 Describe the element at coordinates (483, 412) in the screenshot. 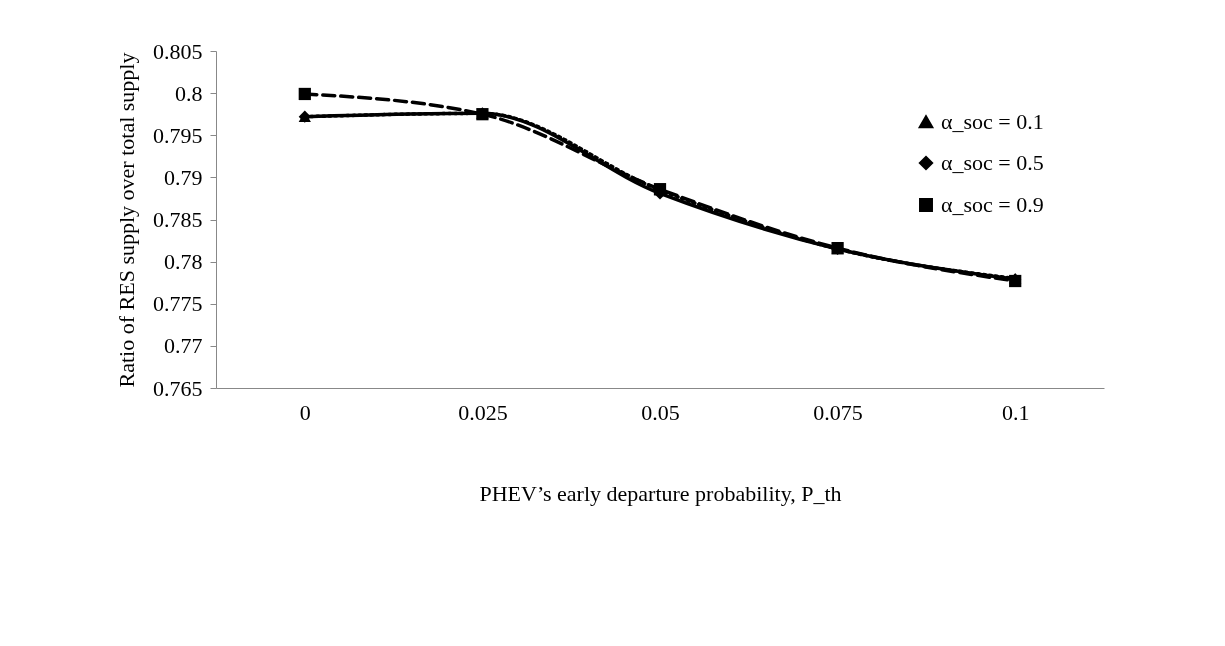

I see `x-tick-label: 0.025` at that location.